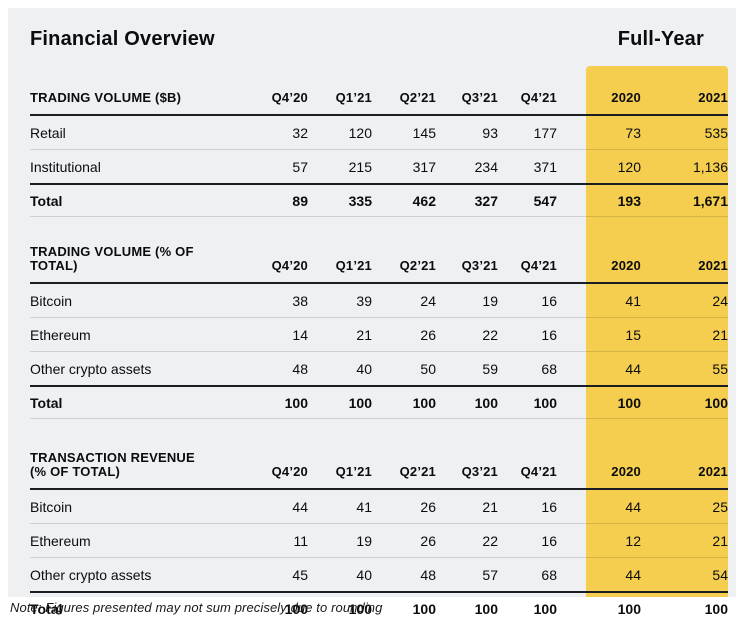 The width and height of the screenshot is (743, 632). Describe the element at coordinates (684, 369) in the screenshot. I see `value-cell: 55` at that location.